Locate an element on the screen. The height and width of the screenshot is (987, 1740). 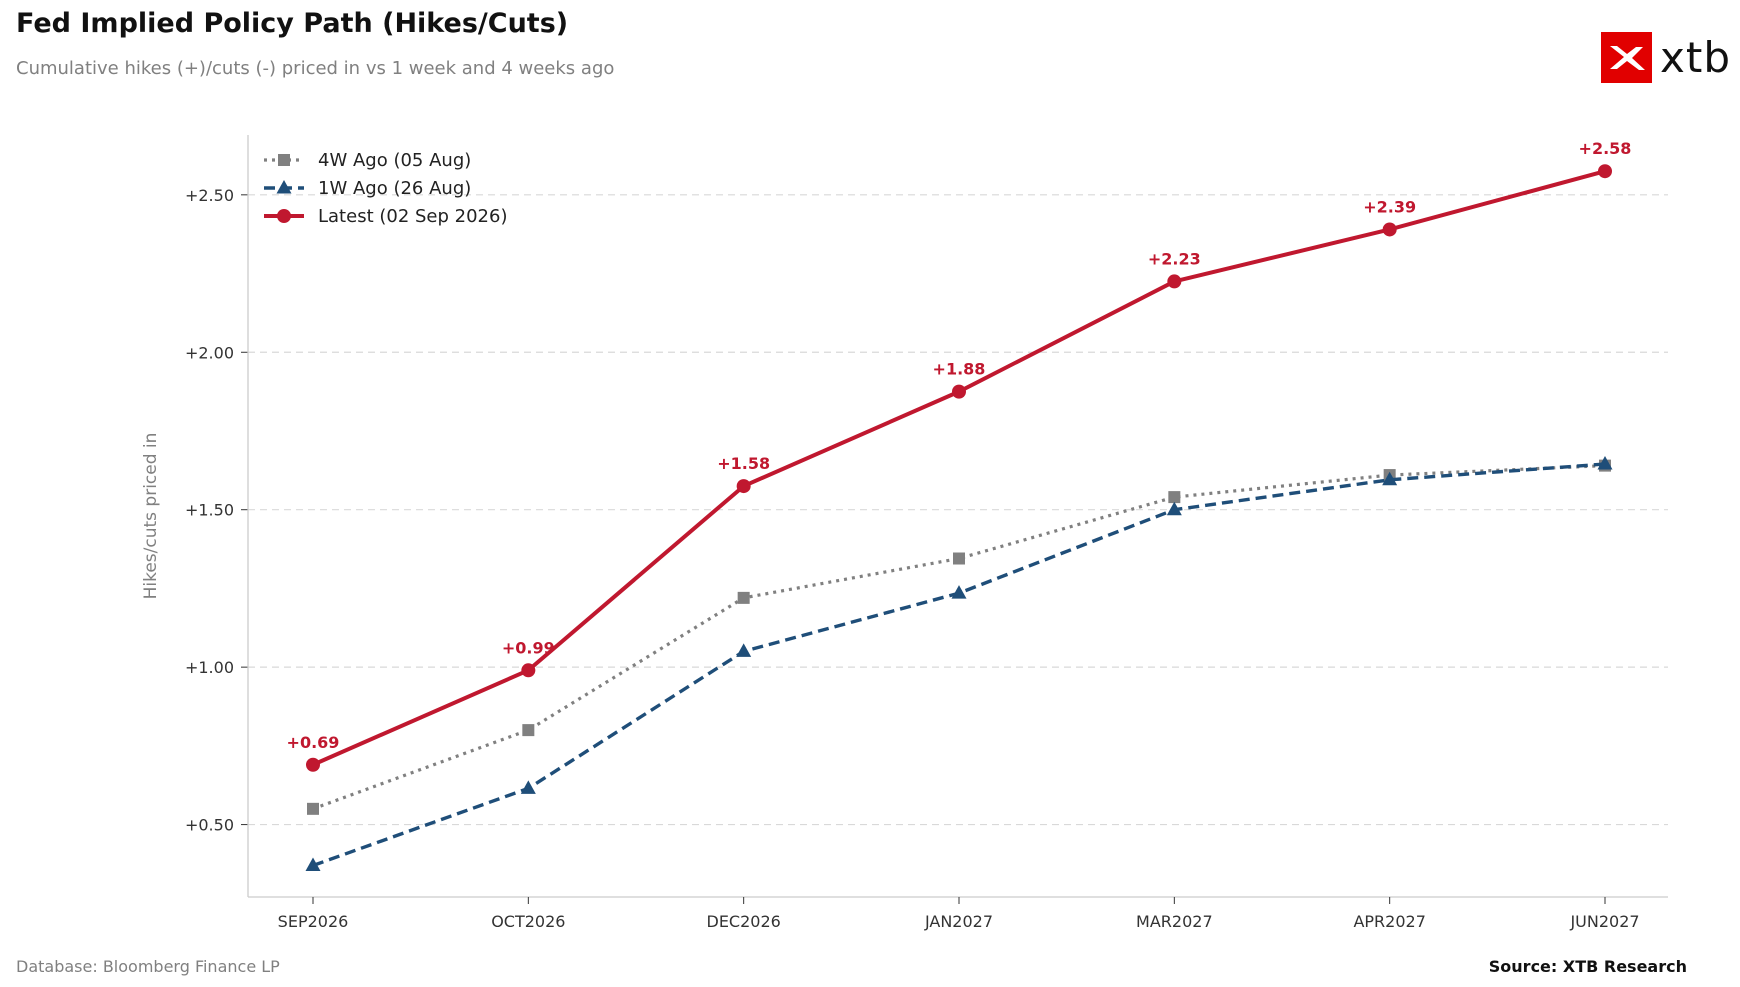
legend-item: Latest (02 Sep 2026) is located at coordinates (385, 216).